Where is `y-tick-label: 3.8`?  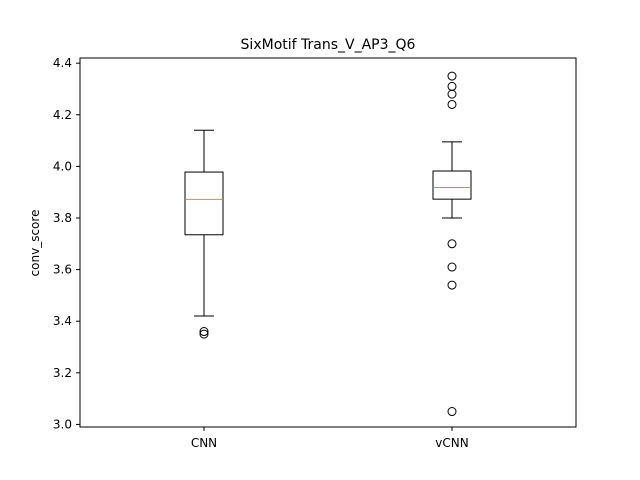
y-tick-label: 3.8 is located at coordinates (62, 218).